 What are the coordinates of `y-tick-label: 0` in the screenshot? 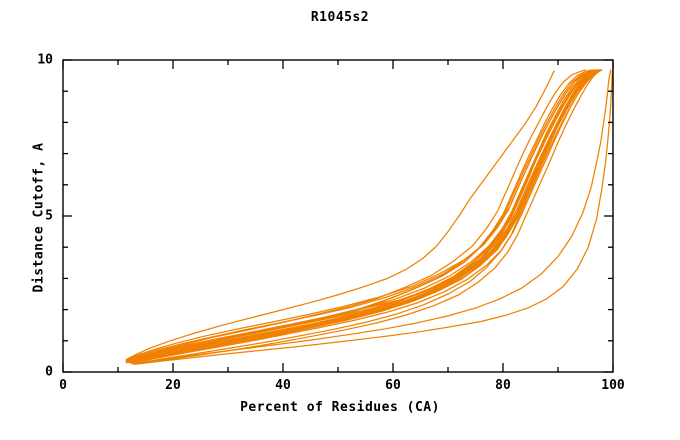 It's located at (49, 372).